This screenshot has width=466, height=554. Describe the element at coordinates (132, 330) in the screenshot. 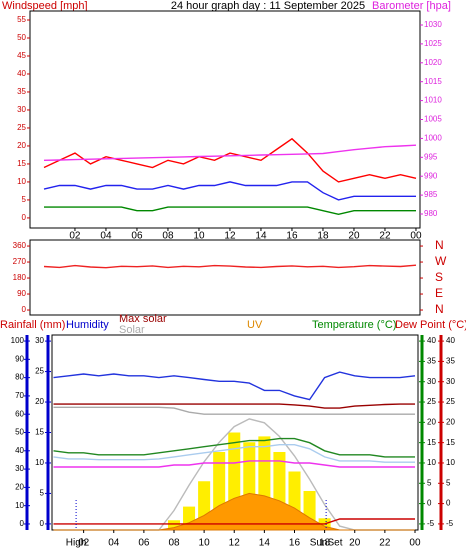

I see `legend-label: Solar` at that location.